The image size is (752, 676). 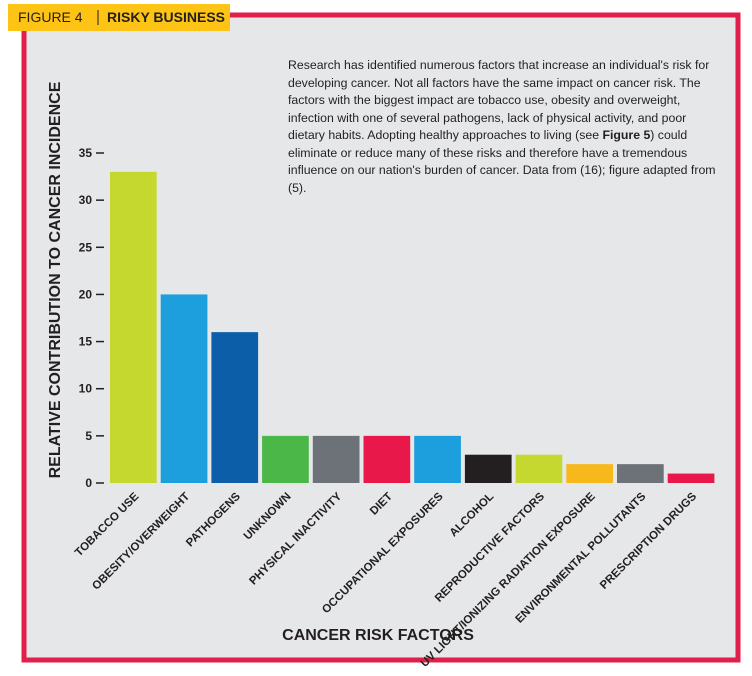 What do you see at coordinates (50, 17) in the screenshot?
I see `figure-label: FIGURE 4` at bounding box center [50, 17].